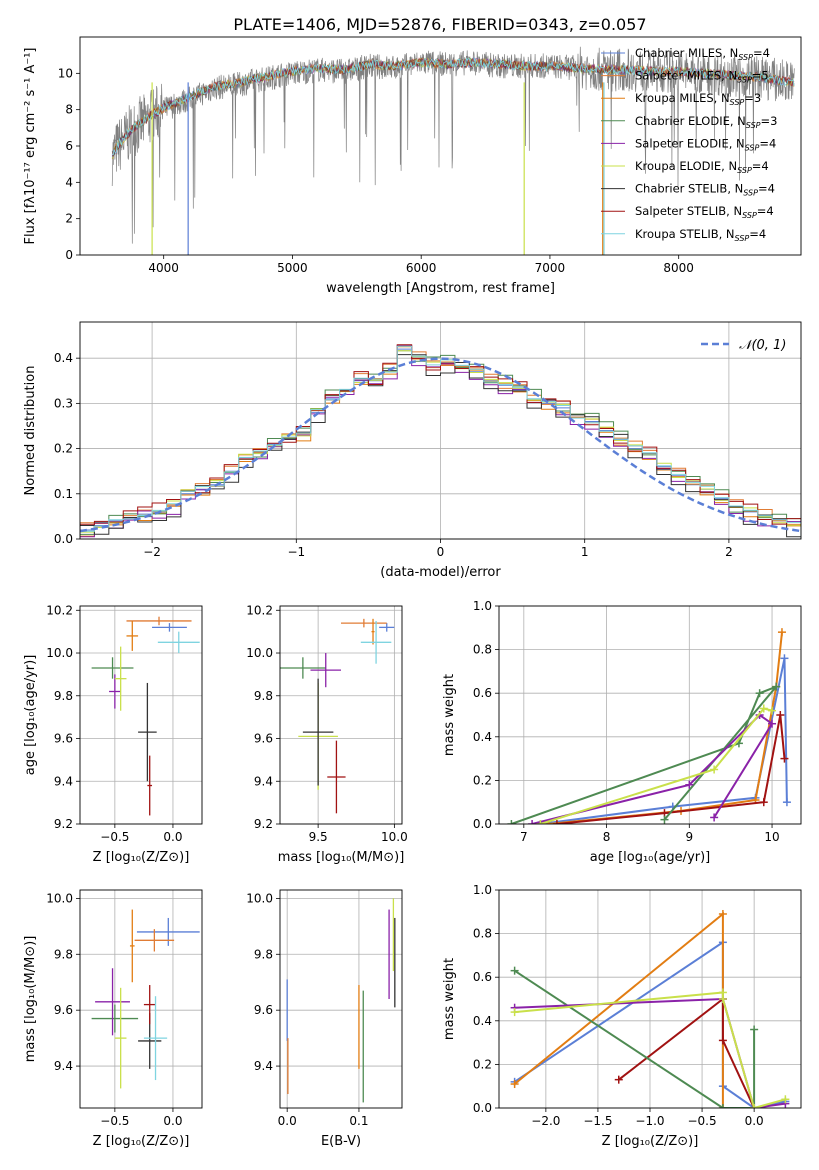 The image size is (819, 1170). I want to click on legend-label: Kroupa STELIB, NSSP=4, so click(700, 235).